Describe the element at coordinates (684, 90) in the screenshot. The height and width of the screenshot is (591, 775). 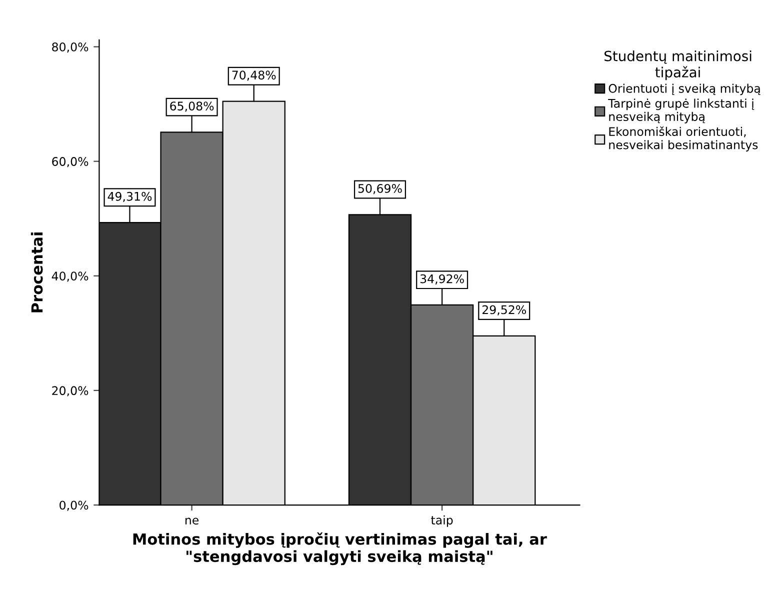
I see `legend-label: Orientuoti į sveiką mitybą` at that location.